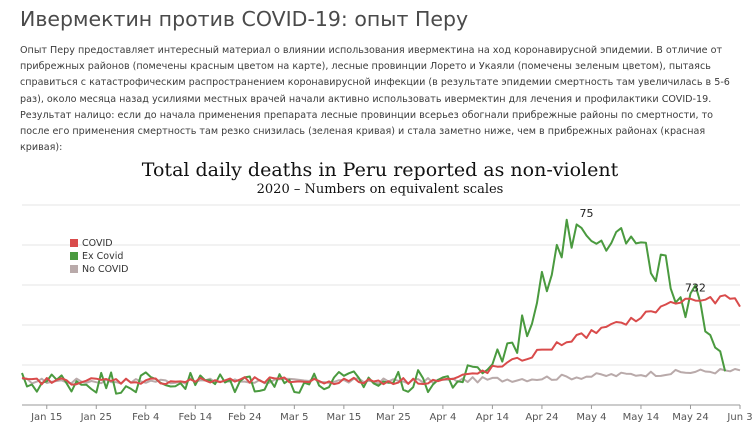 The image size is (753, 432). I want to click on x-tick-label: Apr 14, so click(492, 417).